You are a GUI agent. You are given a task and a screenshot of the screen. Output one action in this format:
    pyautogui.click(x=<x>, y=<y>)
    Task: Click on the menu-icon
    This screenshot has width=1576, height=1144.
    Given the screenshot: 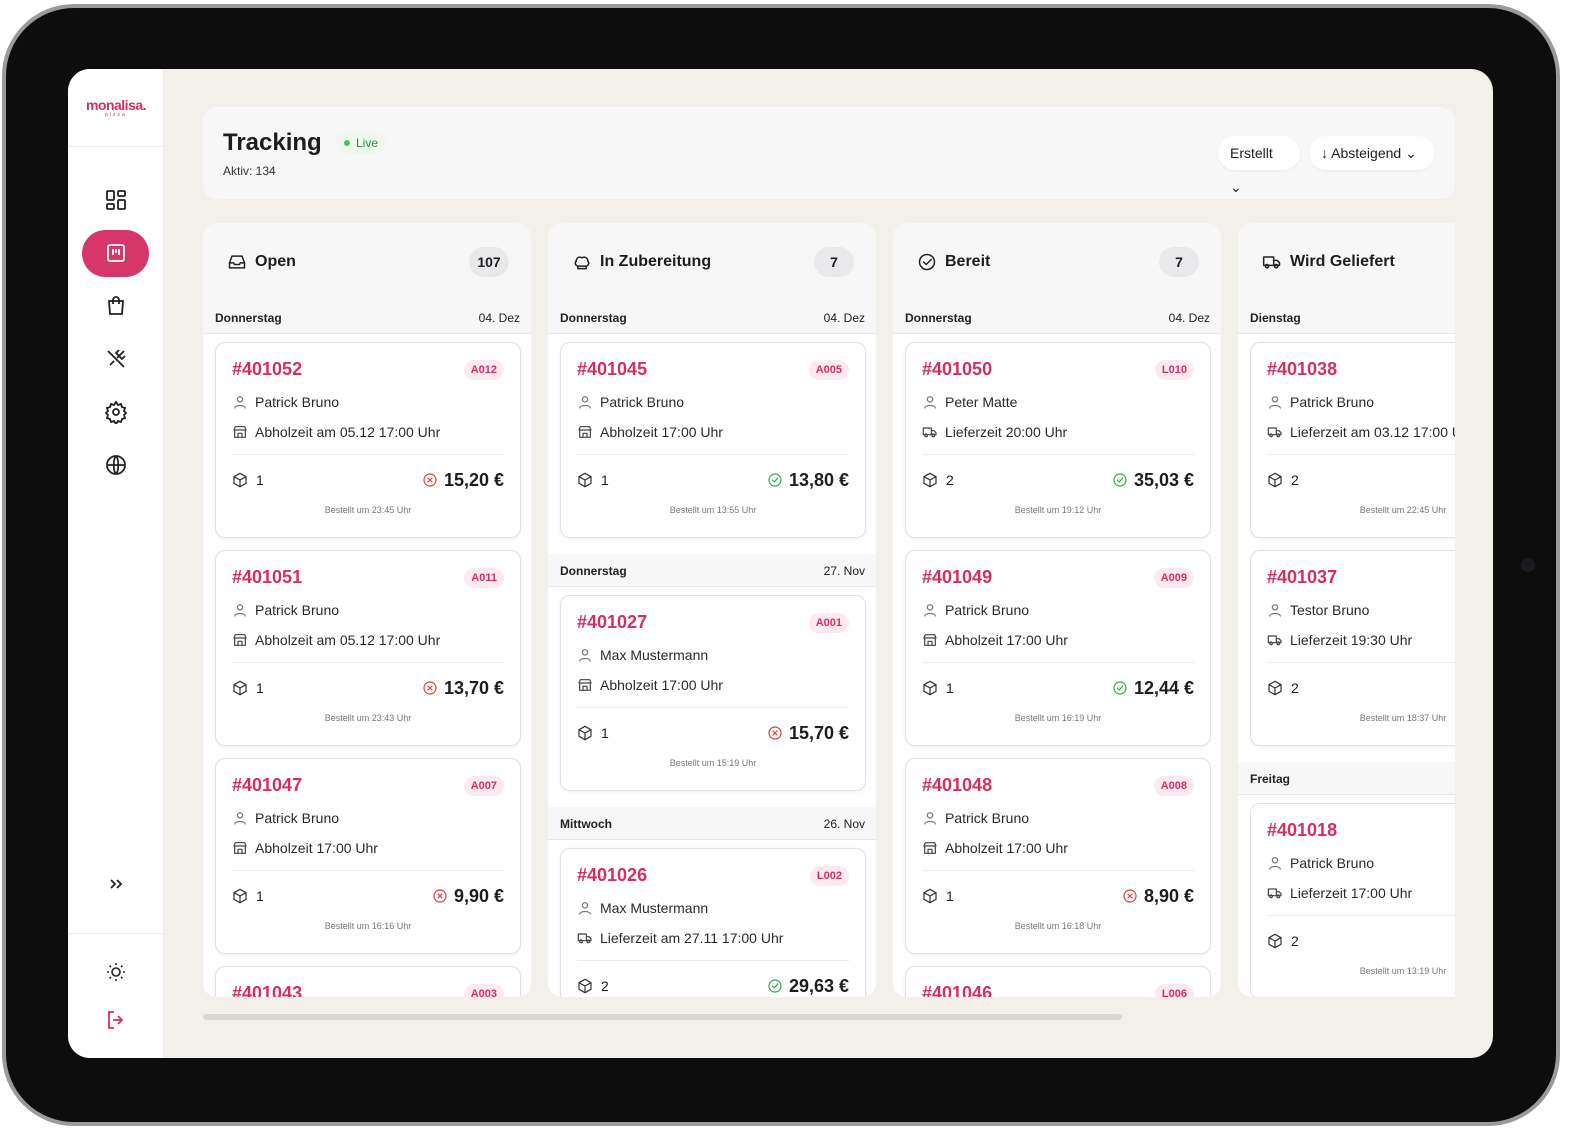 What is the action you would take?
    pyautogui.click(x=116, y=359)
    